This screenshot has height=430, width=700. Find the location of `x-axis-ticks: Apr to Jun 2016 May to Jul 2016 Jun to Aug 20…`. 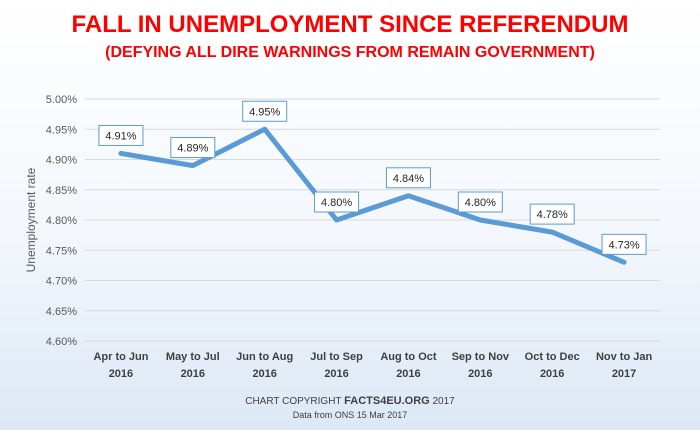

x-axis-ticks: Apr to Jun 2016 May to Jul 2016 Jun to Aug 20… is located at coordinates (372, 365).